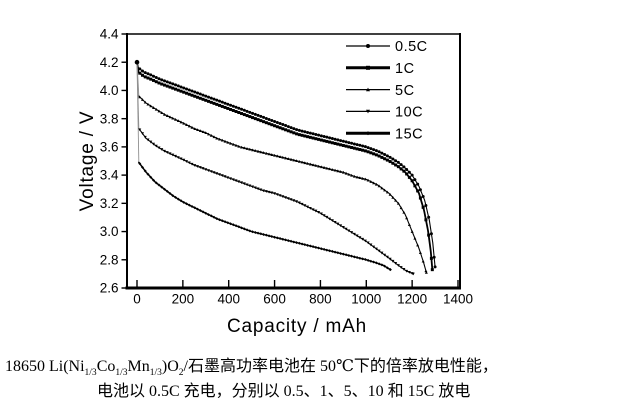 Image resolution: width=625 pixels, height=410 pixels. What do you see at coordinates (366, 299) in the screenshot?
I see `x-tick-label: 1000` at bounding box center [366, 299].